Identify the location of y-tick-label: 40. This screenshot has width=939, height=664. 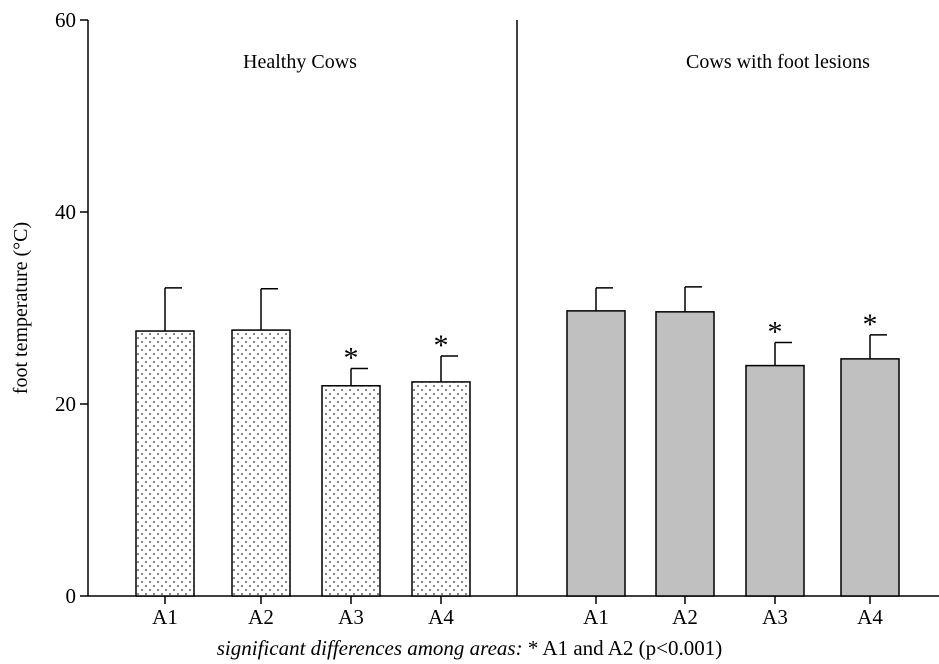
(65, 212).